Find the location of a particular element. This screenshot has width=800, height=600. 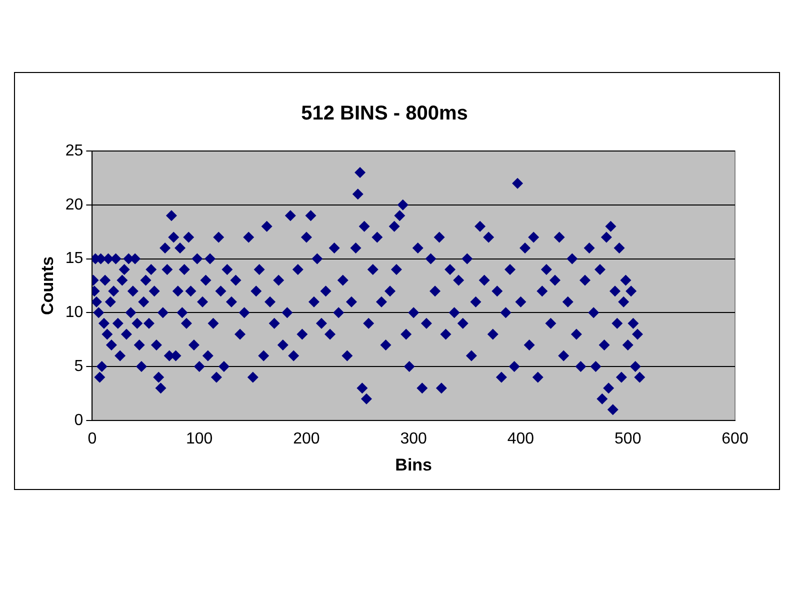

y-tick-label: 20 is located at coordinates (74, 205).